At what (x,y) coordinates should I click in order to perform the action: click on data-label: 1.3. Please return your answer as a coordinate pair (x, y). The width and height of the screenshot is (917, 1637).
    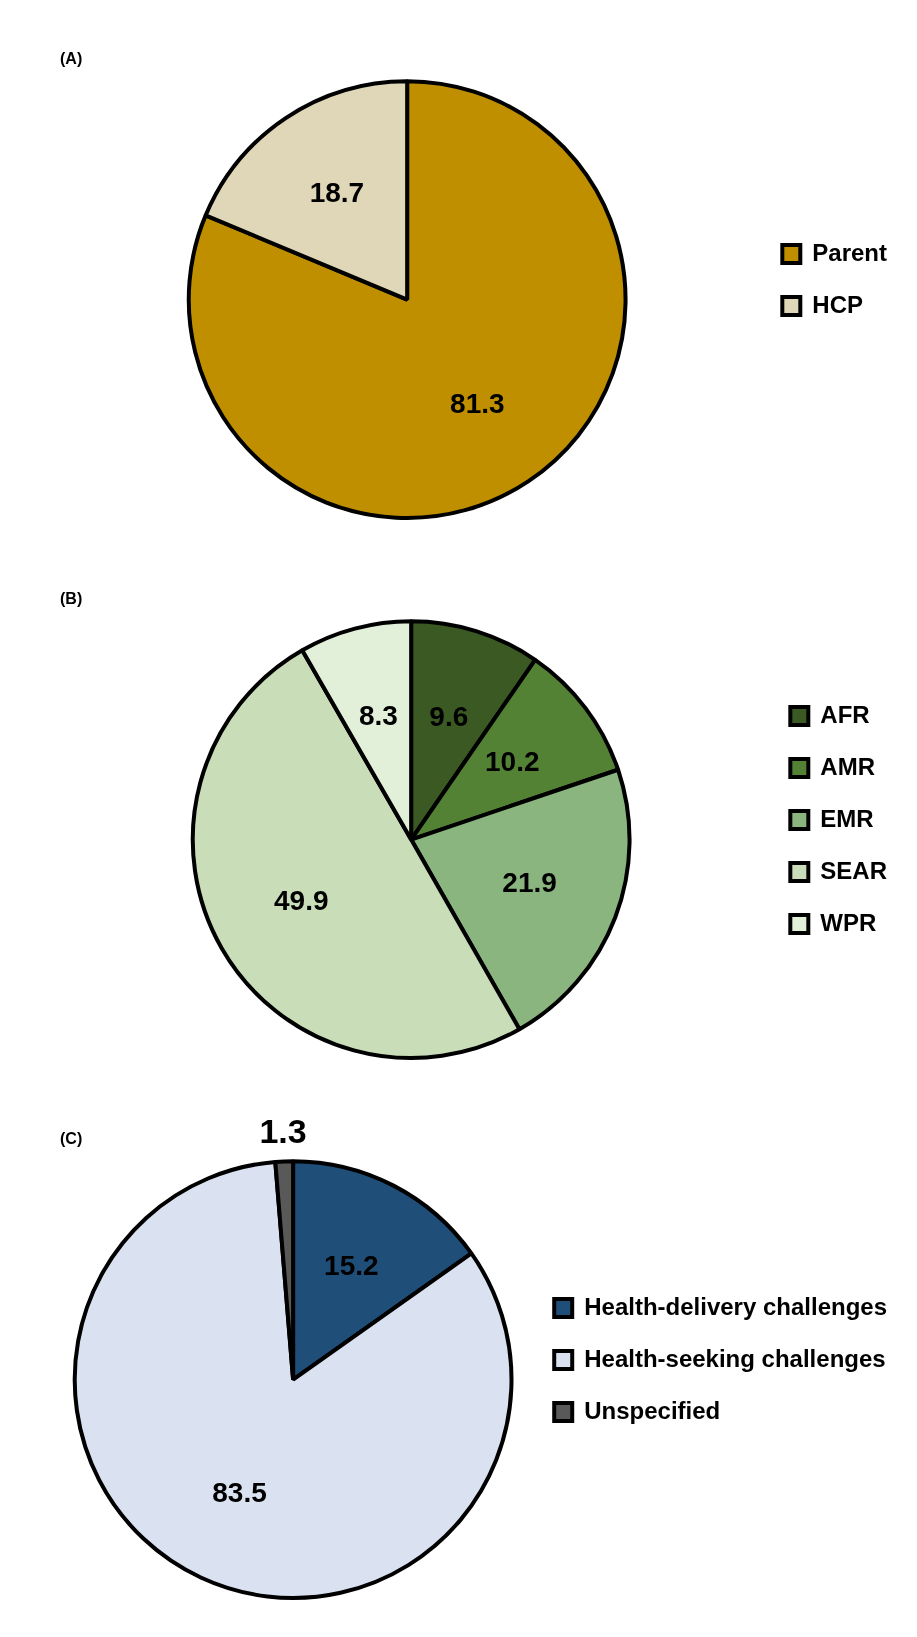
    Looking at the image, I should click on (283, 1130).